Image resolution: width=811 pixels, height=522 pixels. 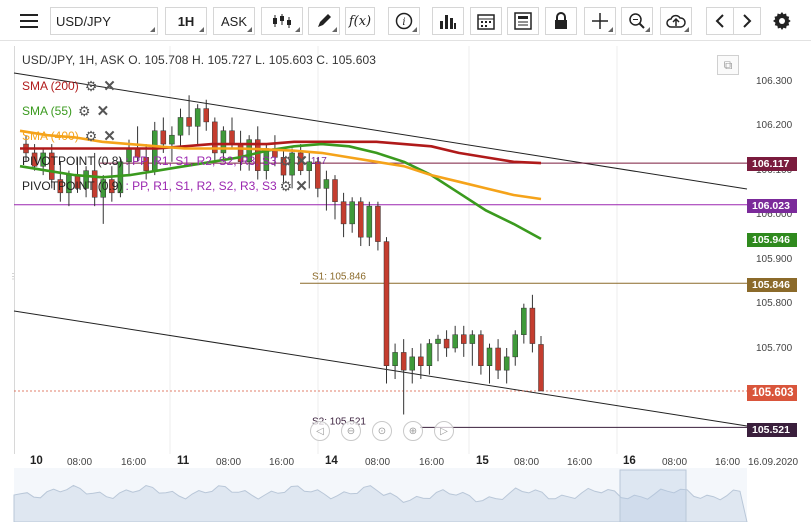 What do you see at coordinates (339, 276) in the screenshot?
I see `s1-label: S1: 105.846` at bounding box center [339, 276].